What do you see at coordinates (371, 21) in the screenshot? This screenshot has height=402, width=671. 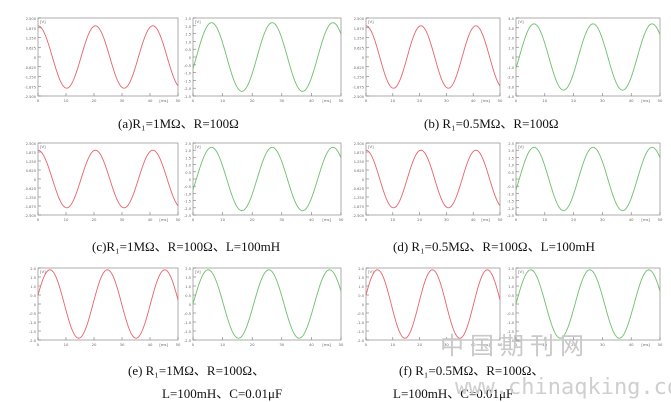 I see `y-unit-b-red: [V]` at bounding box center [371, 21].